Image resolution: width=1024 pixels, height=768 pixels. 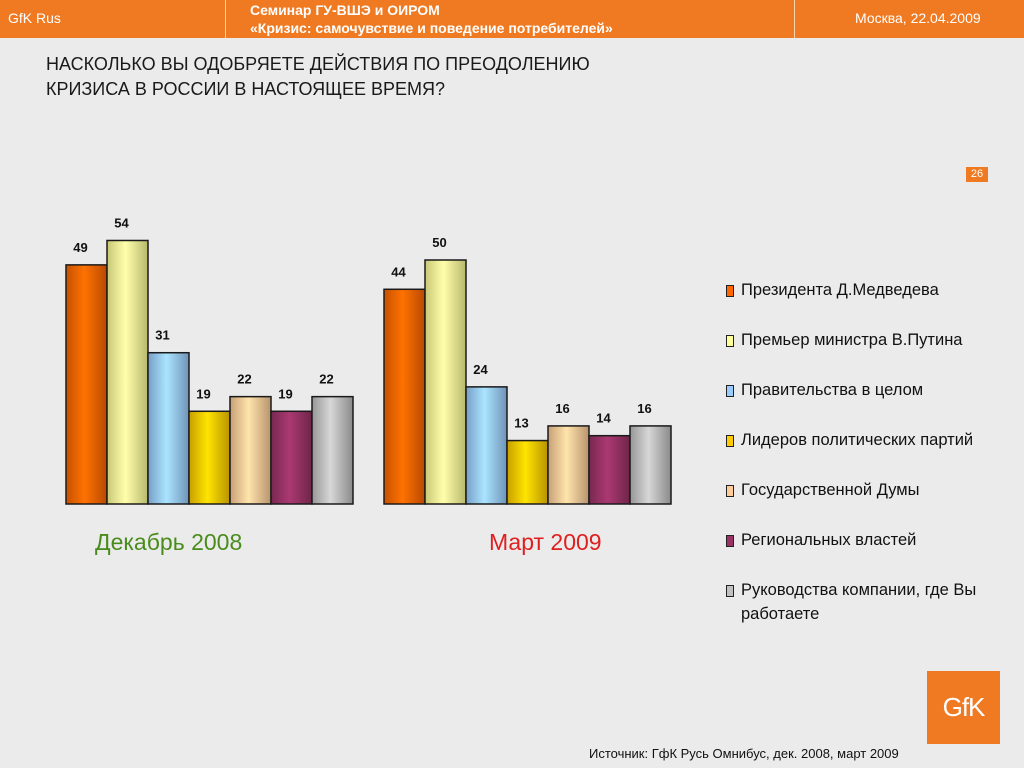 I want to click on legend-item: Руководства компании, где Вы работаете, so click(x=862, y=603).